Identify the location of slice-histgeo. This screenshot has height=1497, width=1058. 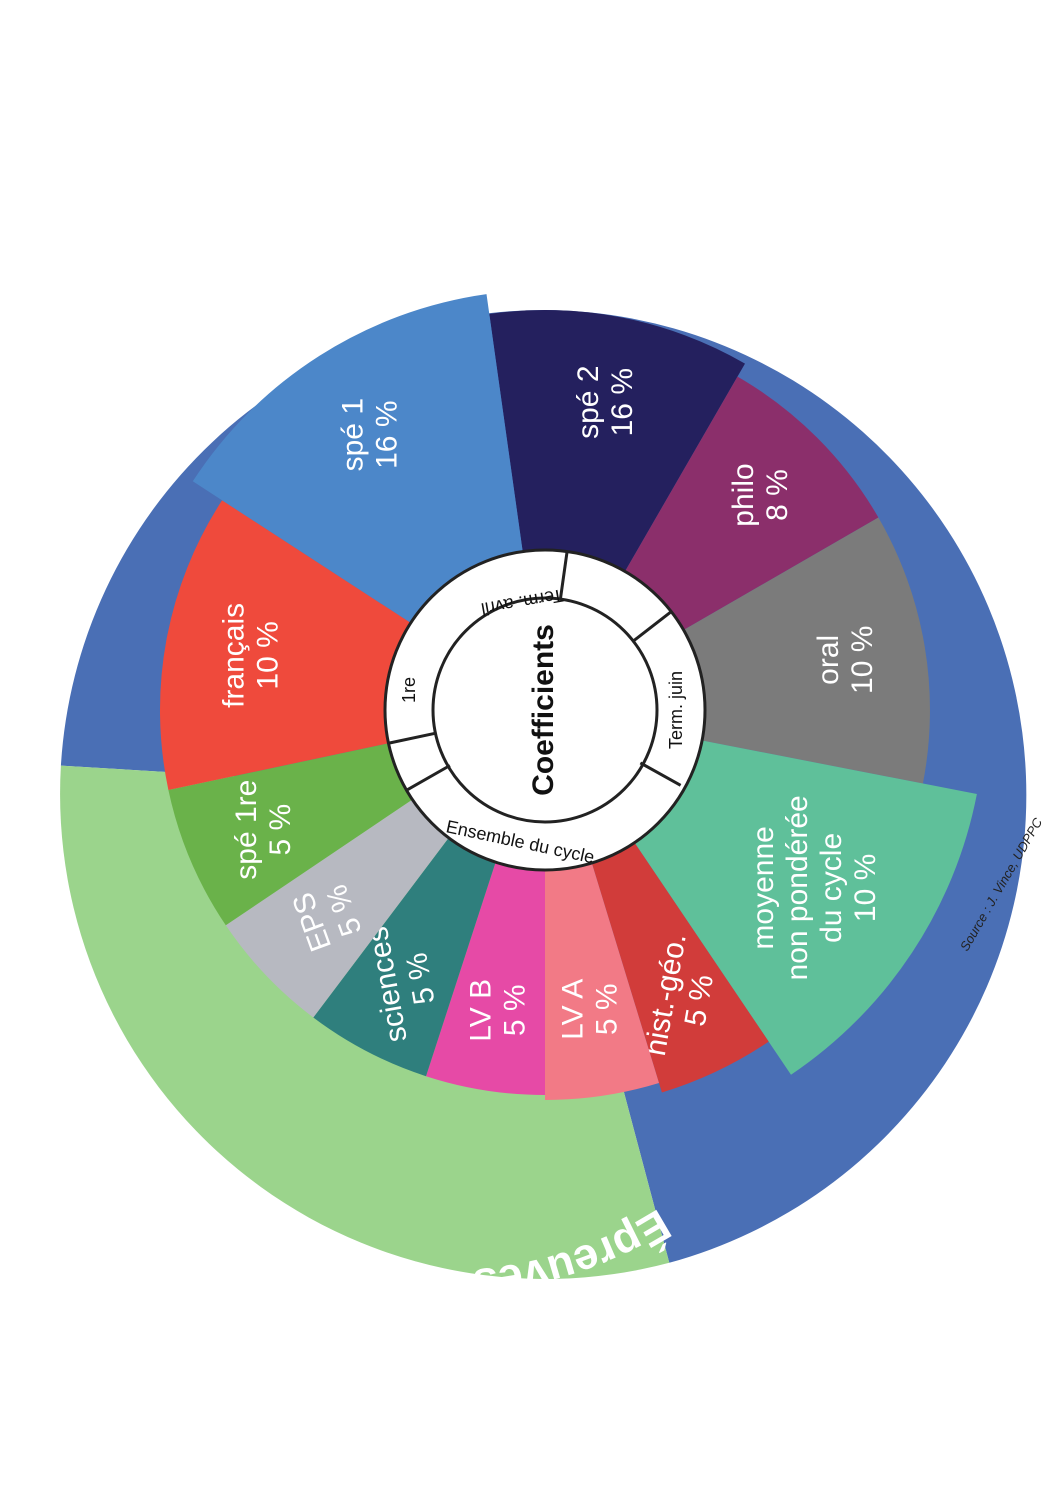
(680, 967).